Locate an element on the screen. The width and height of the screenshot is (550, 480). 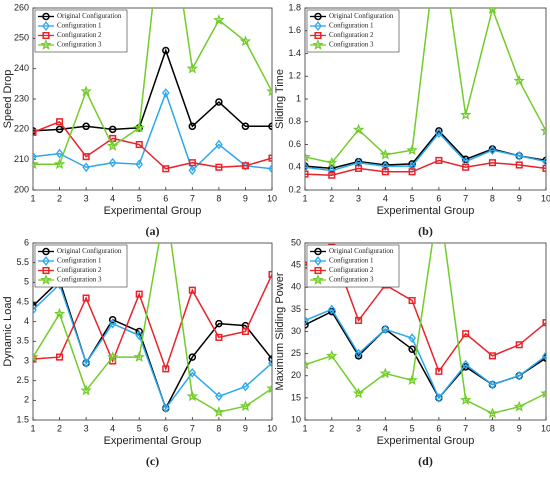
y-tick-label: 0.8 is located at coordinates (294, 121).